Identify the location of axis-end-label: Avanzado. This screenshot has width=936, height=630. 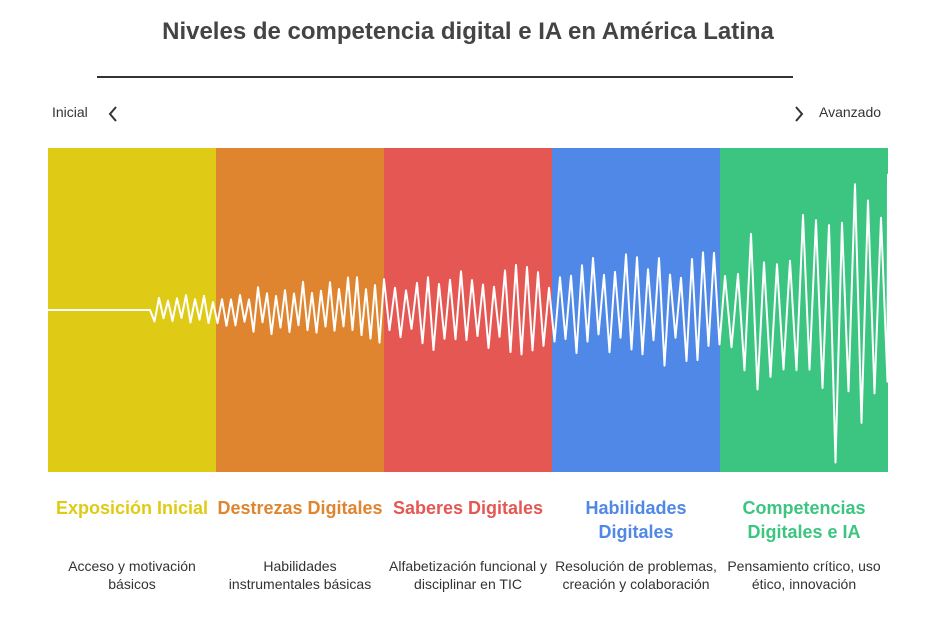
(850, 112).